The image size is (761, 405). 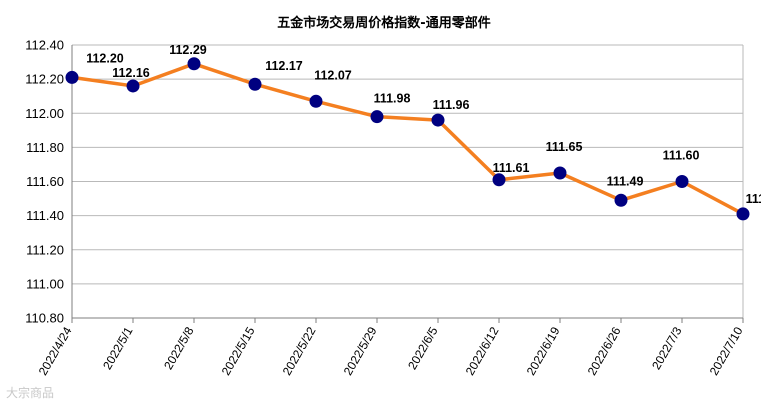 I want to click on y-tick-label: 112.20, so click(x=44, y=79).